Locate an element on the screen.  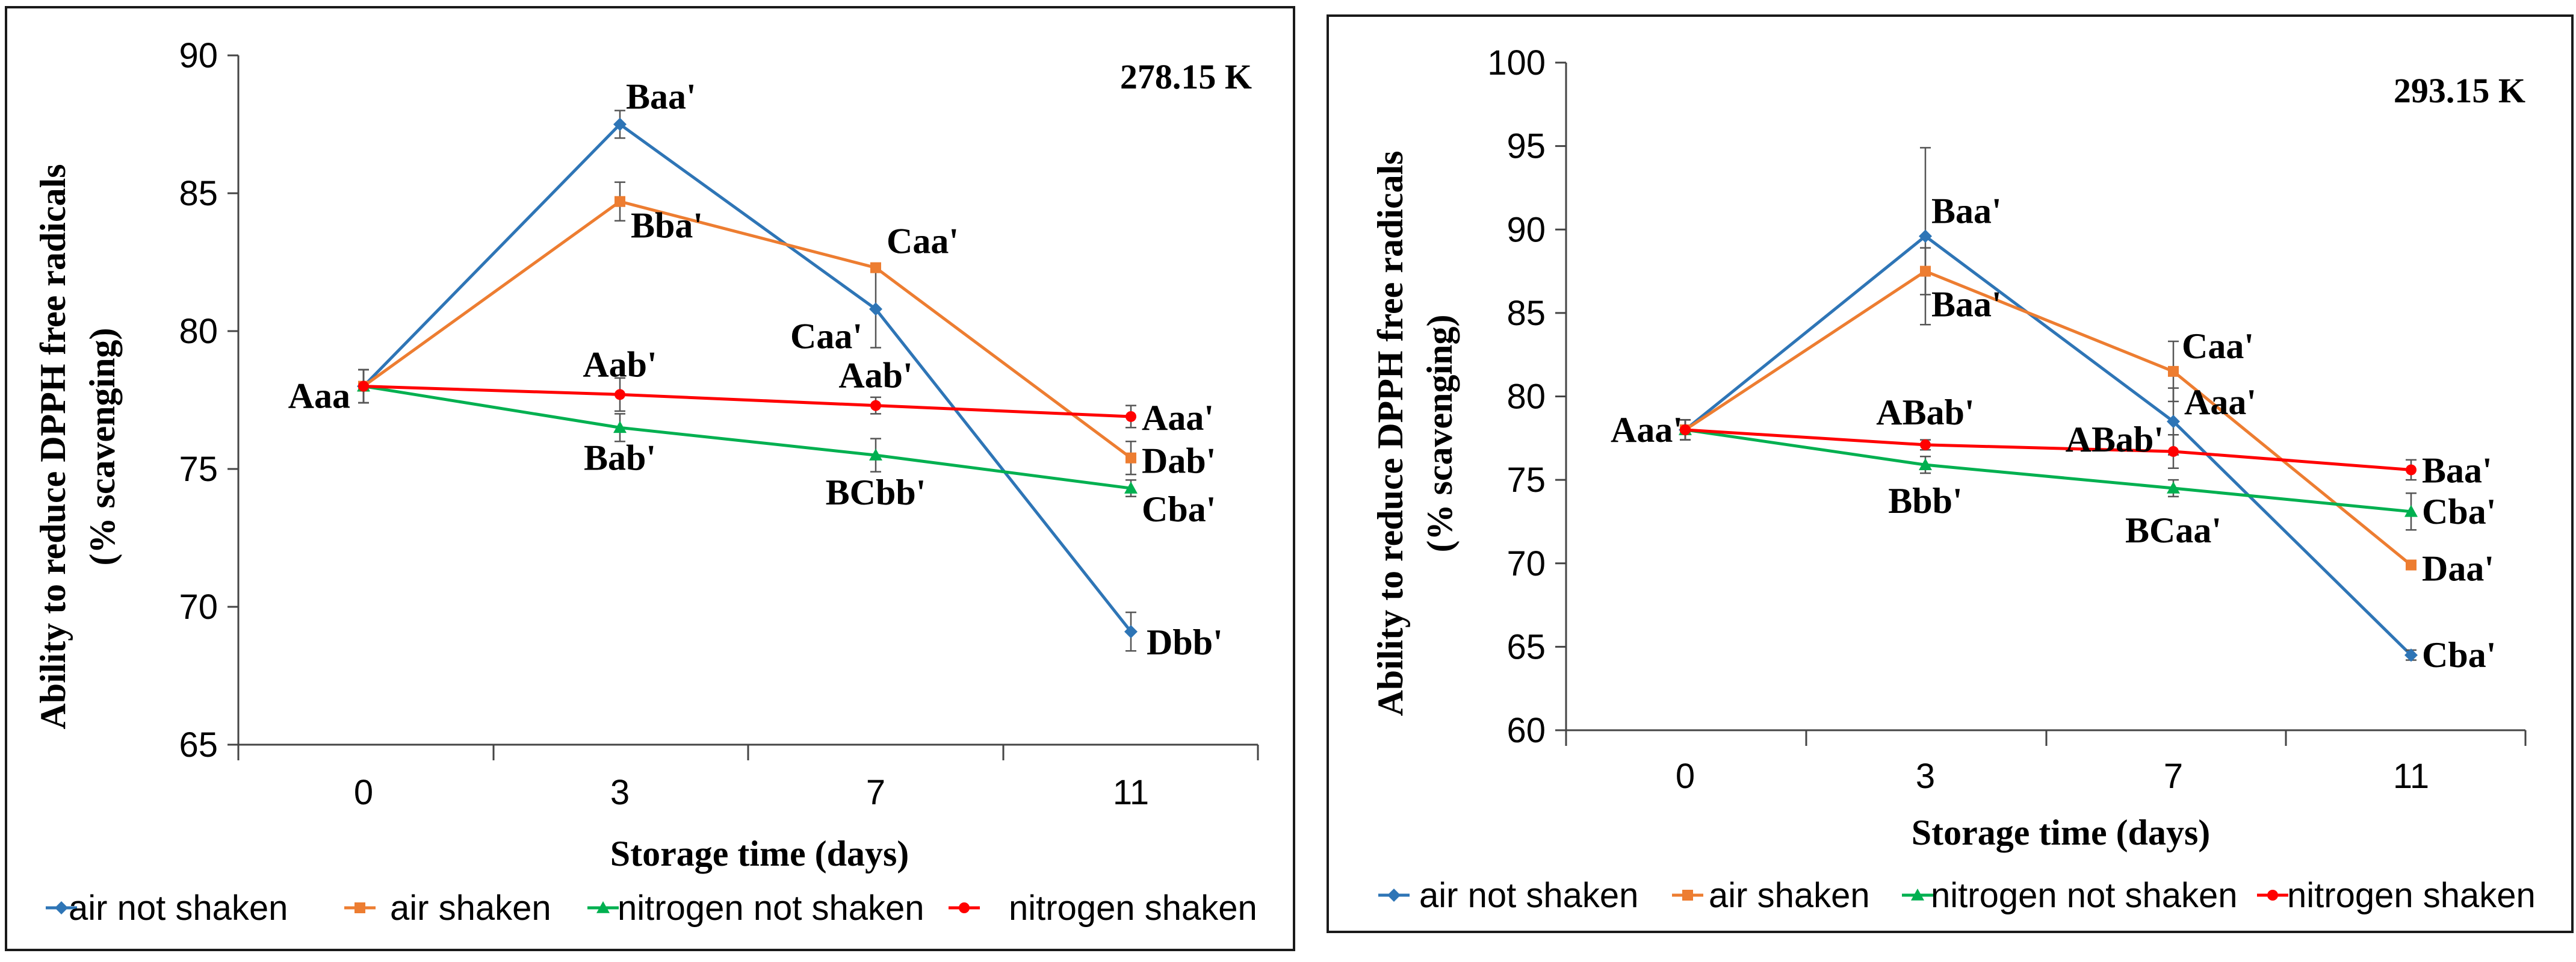
y-tick-label: 65 is located at coordinates (1526, 646).